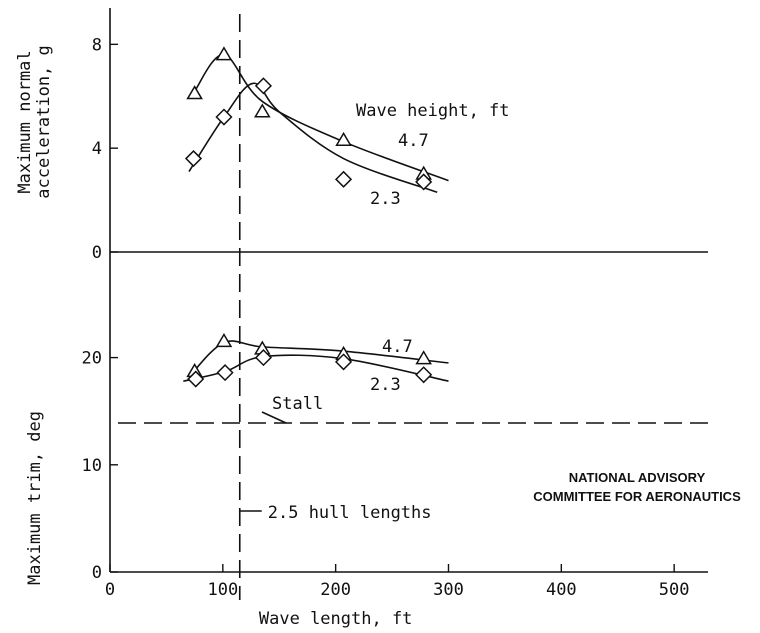  I want to click on trim-series-4.7-label: 4.7, so click(397, 347).